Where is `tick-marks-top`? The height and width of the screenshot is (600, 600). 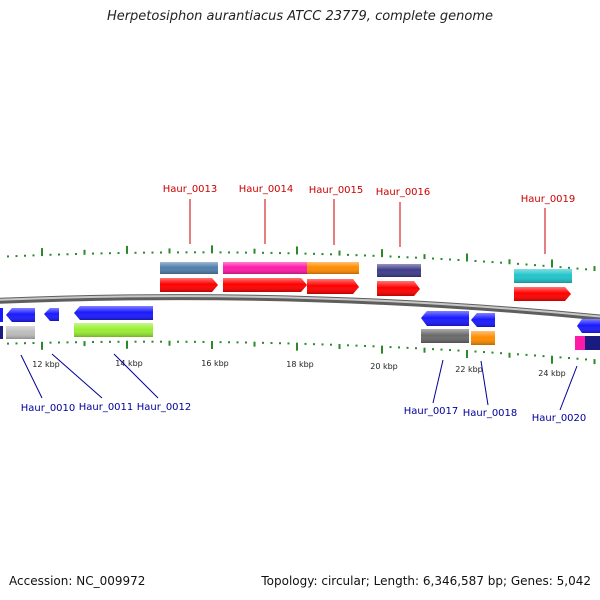 tick-marks-top is located at coordinates (301, 258).